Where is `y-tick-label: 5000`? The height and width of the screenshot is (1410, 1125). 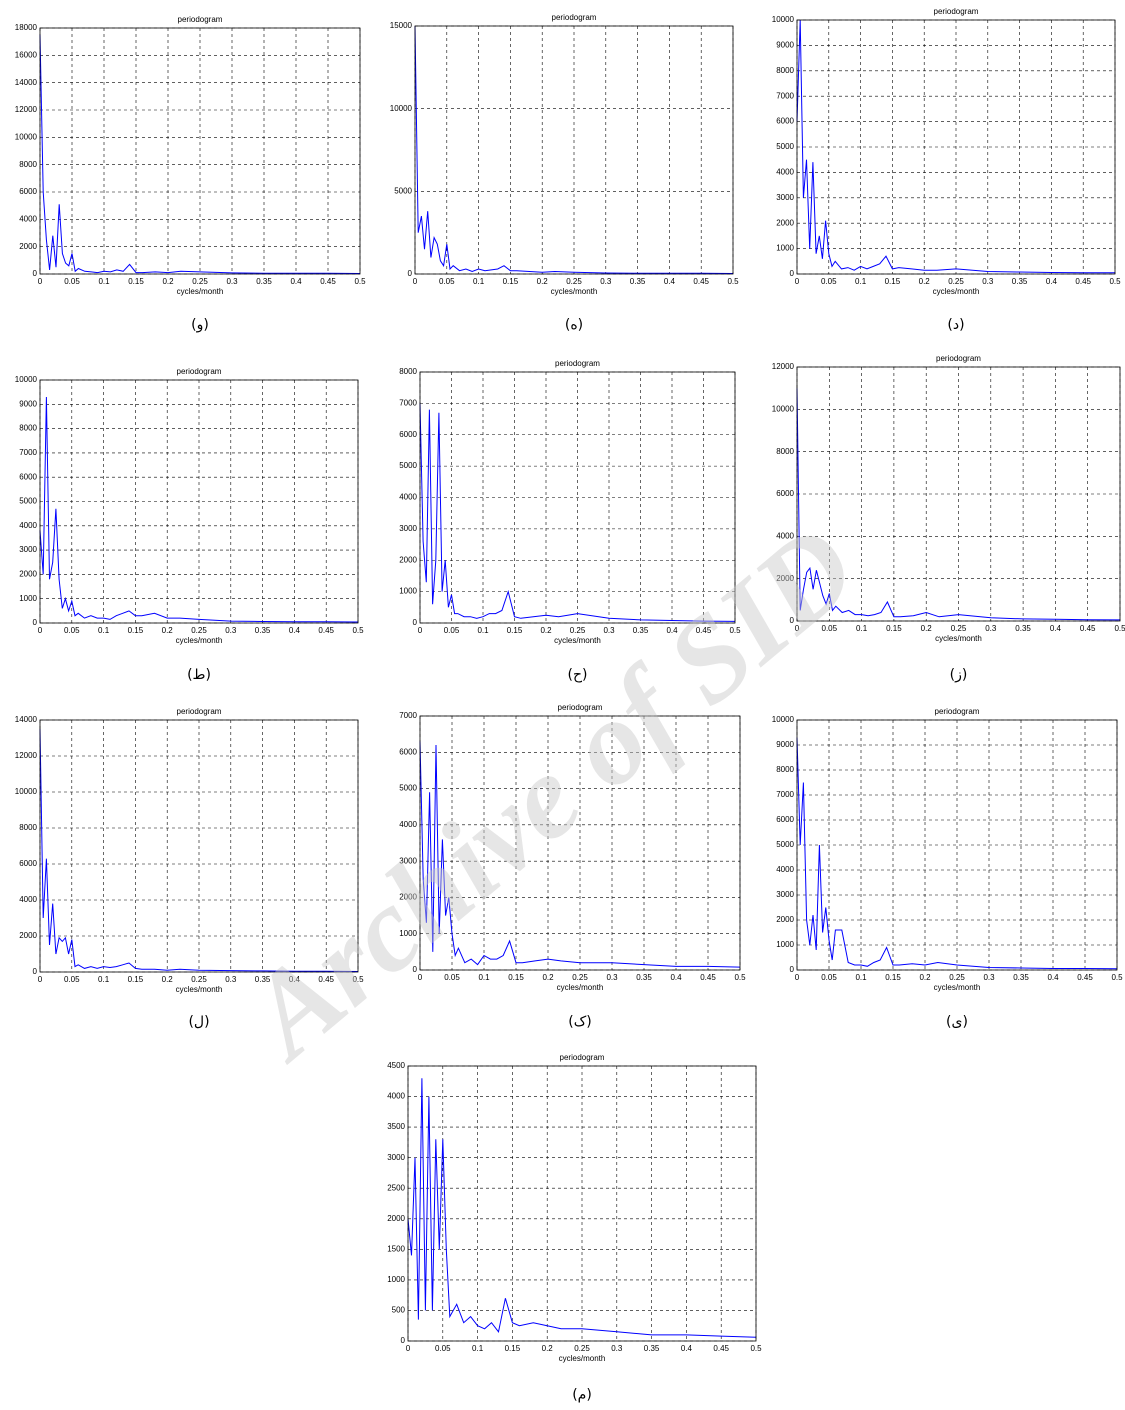
y-tick-label: 5000 is located at coordinates (408, 788).